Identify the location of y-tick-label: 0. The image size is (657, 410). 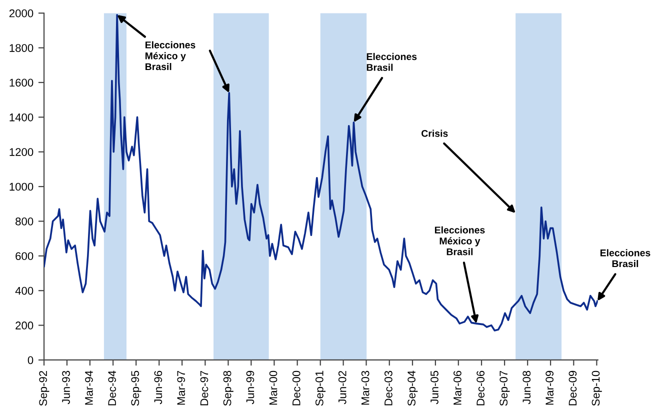
(31, 360).